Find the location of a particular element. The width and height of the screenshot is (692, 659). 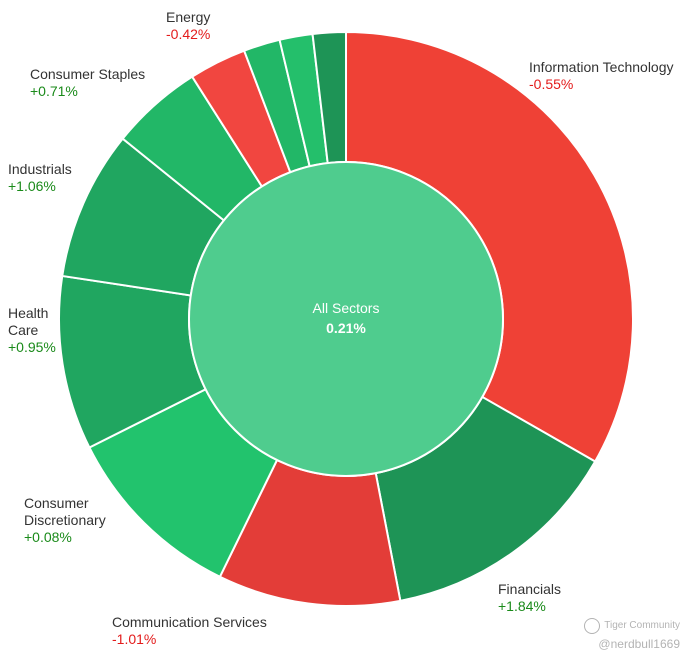

watermark-brand: Tiger Community is located at coordinates (642, 625).